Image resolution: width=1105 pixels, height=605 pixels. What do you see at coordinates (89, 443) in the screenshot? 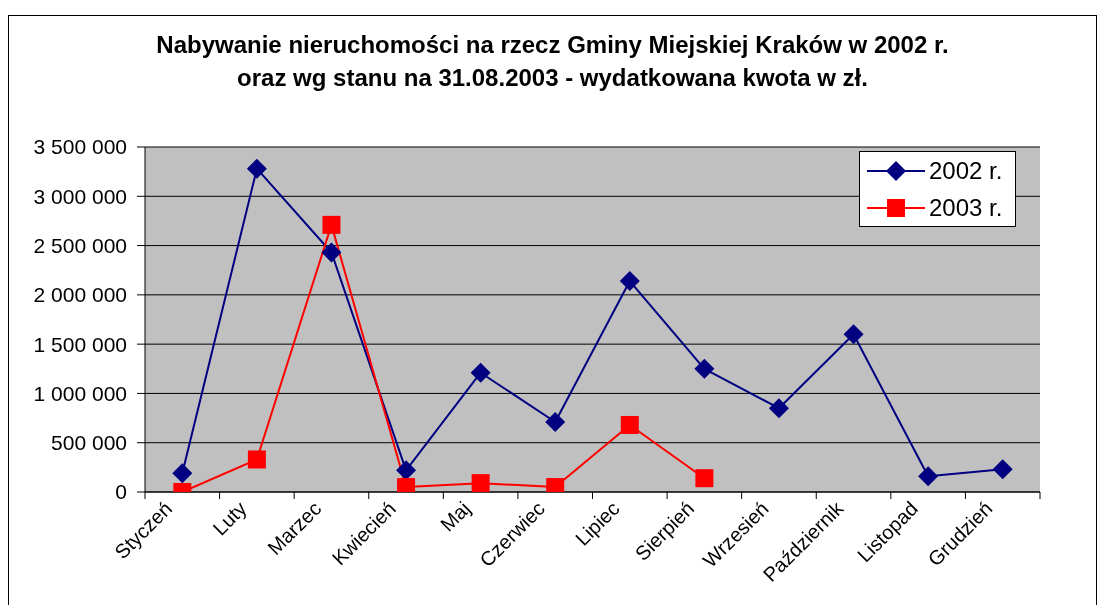
I see `y-tick-label: 500 000` at bounding box center [89, 443].